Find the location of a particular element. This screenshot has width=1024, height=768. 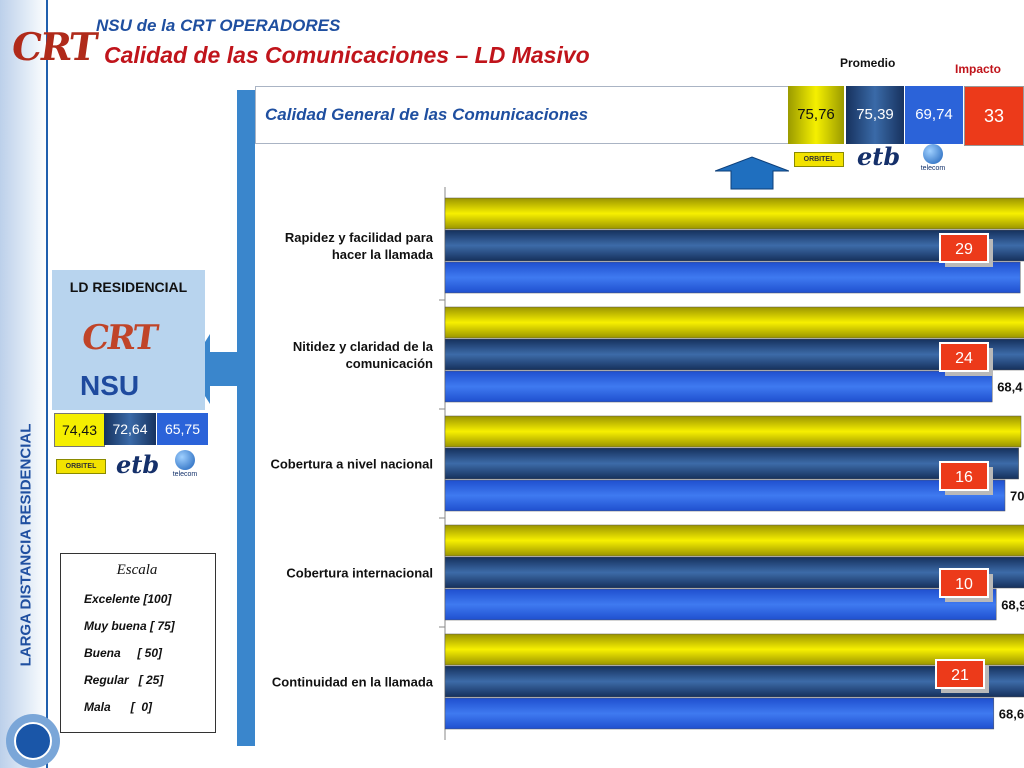

footer-emblem-inner is located at coordinates (33, 741).